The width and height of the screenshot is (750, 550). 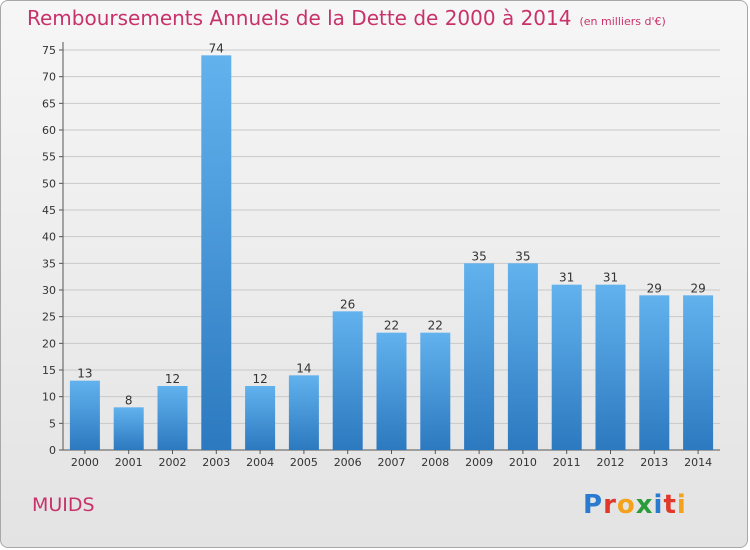 What do you see at coordinates (49, 103) in the screenshot?
I see `y-tick-label: 65` at bounding box center [49, 103].